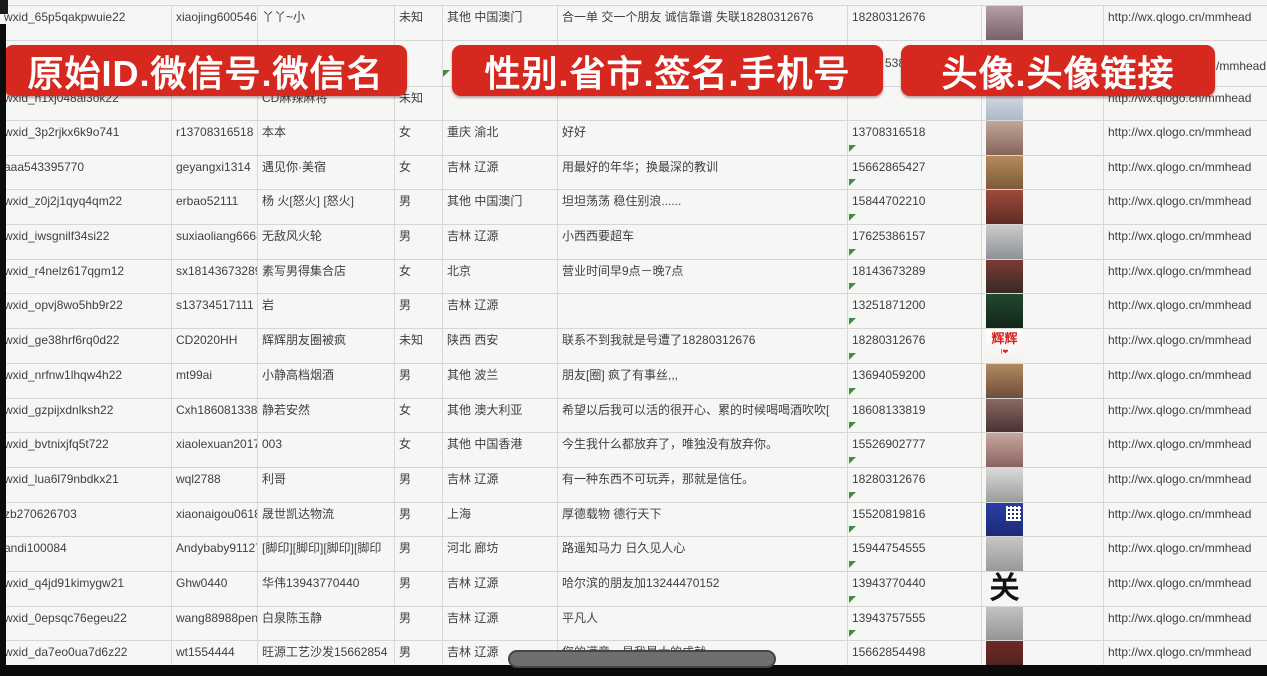 The height and width of the screenshot is (676, 1267). I want to click on cell-wechat-id: geyangxi1314, so click(215, 172).